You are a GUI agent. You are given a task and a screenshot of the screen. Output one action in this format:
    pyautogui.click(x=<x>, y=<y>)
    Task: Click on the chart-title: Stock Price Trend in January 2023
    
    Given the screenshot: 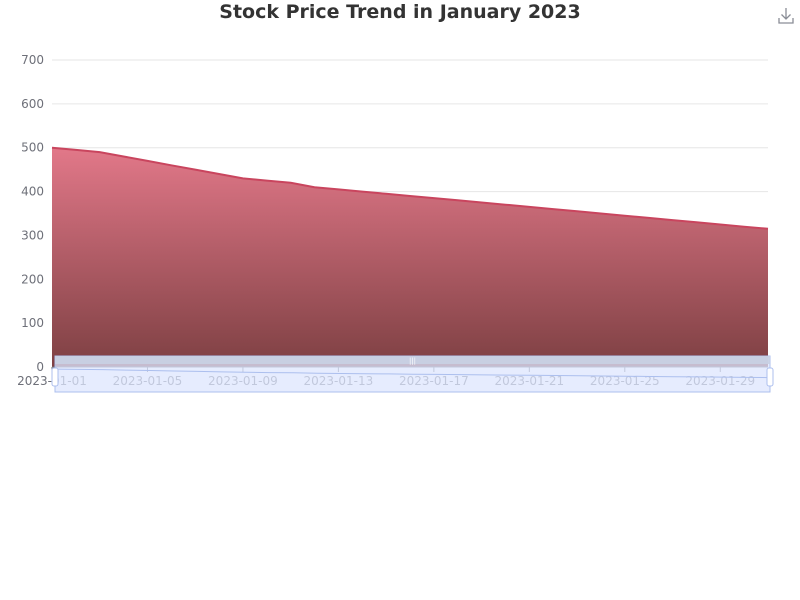 What is the action you would take?
    pyautogui.click(x=400, y=12)
    